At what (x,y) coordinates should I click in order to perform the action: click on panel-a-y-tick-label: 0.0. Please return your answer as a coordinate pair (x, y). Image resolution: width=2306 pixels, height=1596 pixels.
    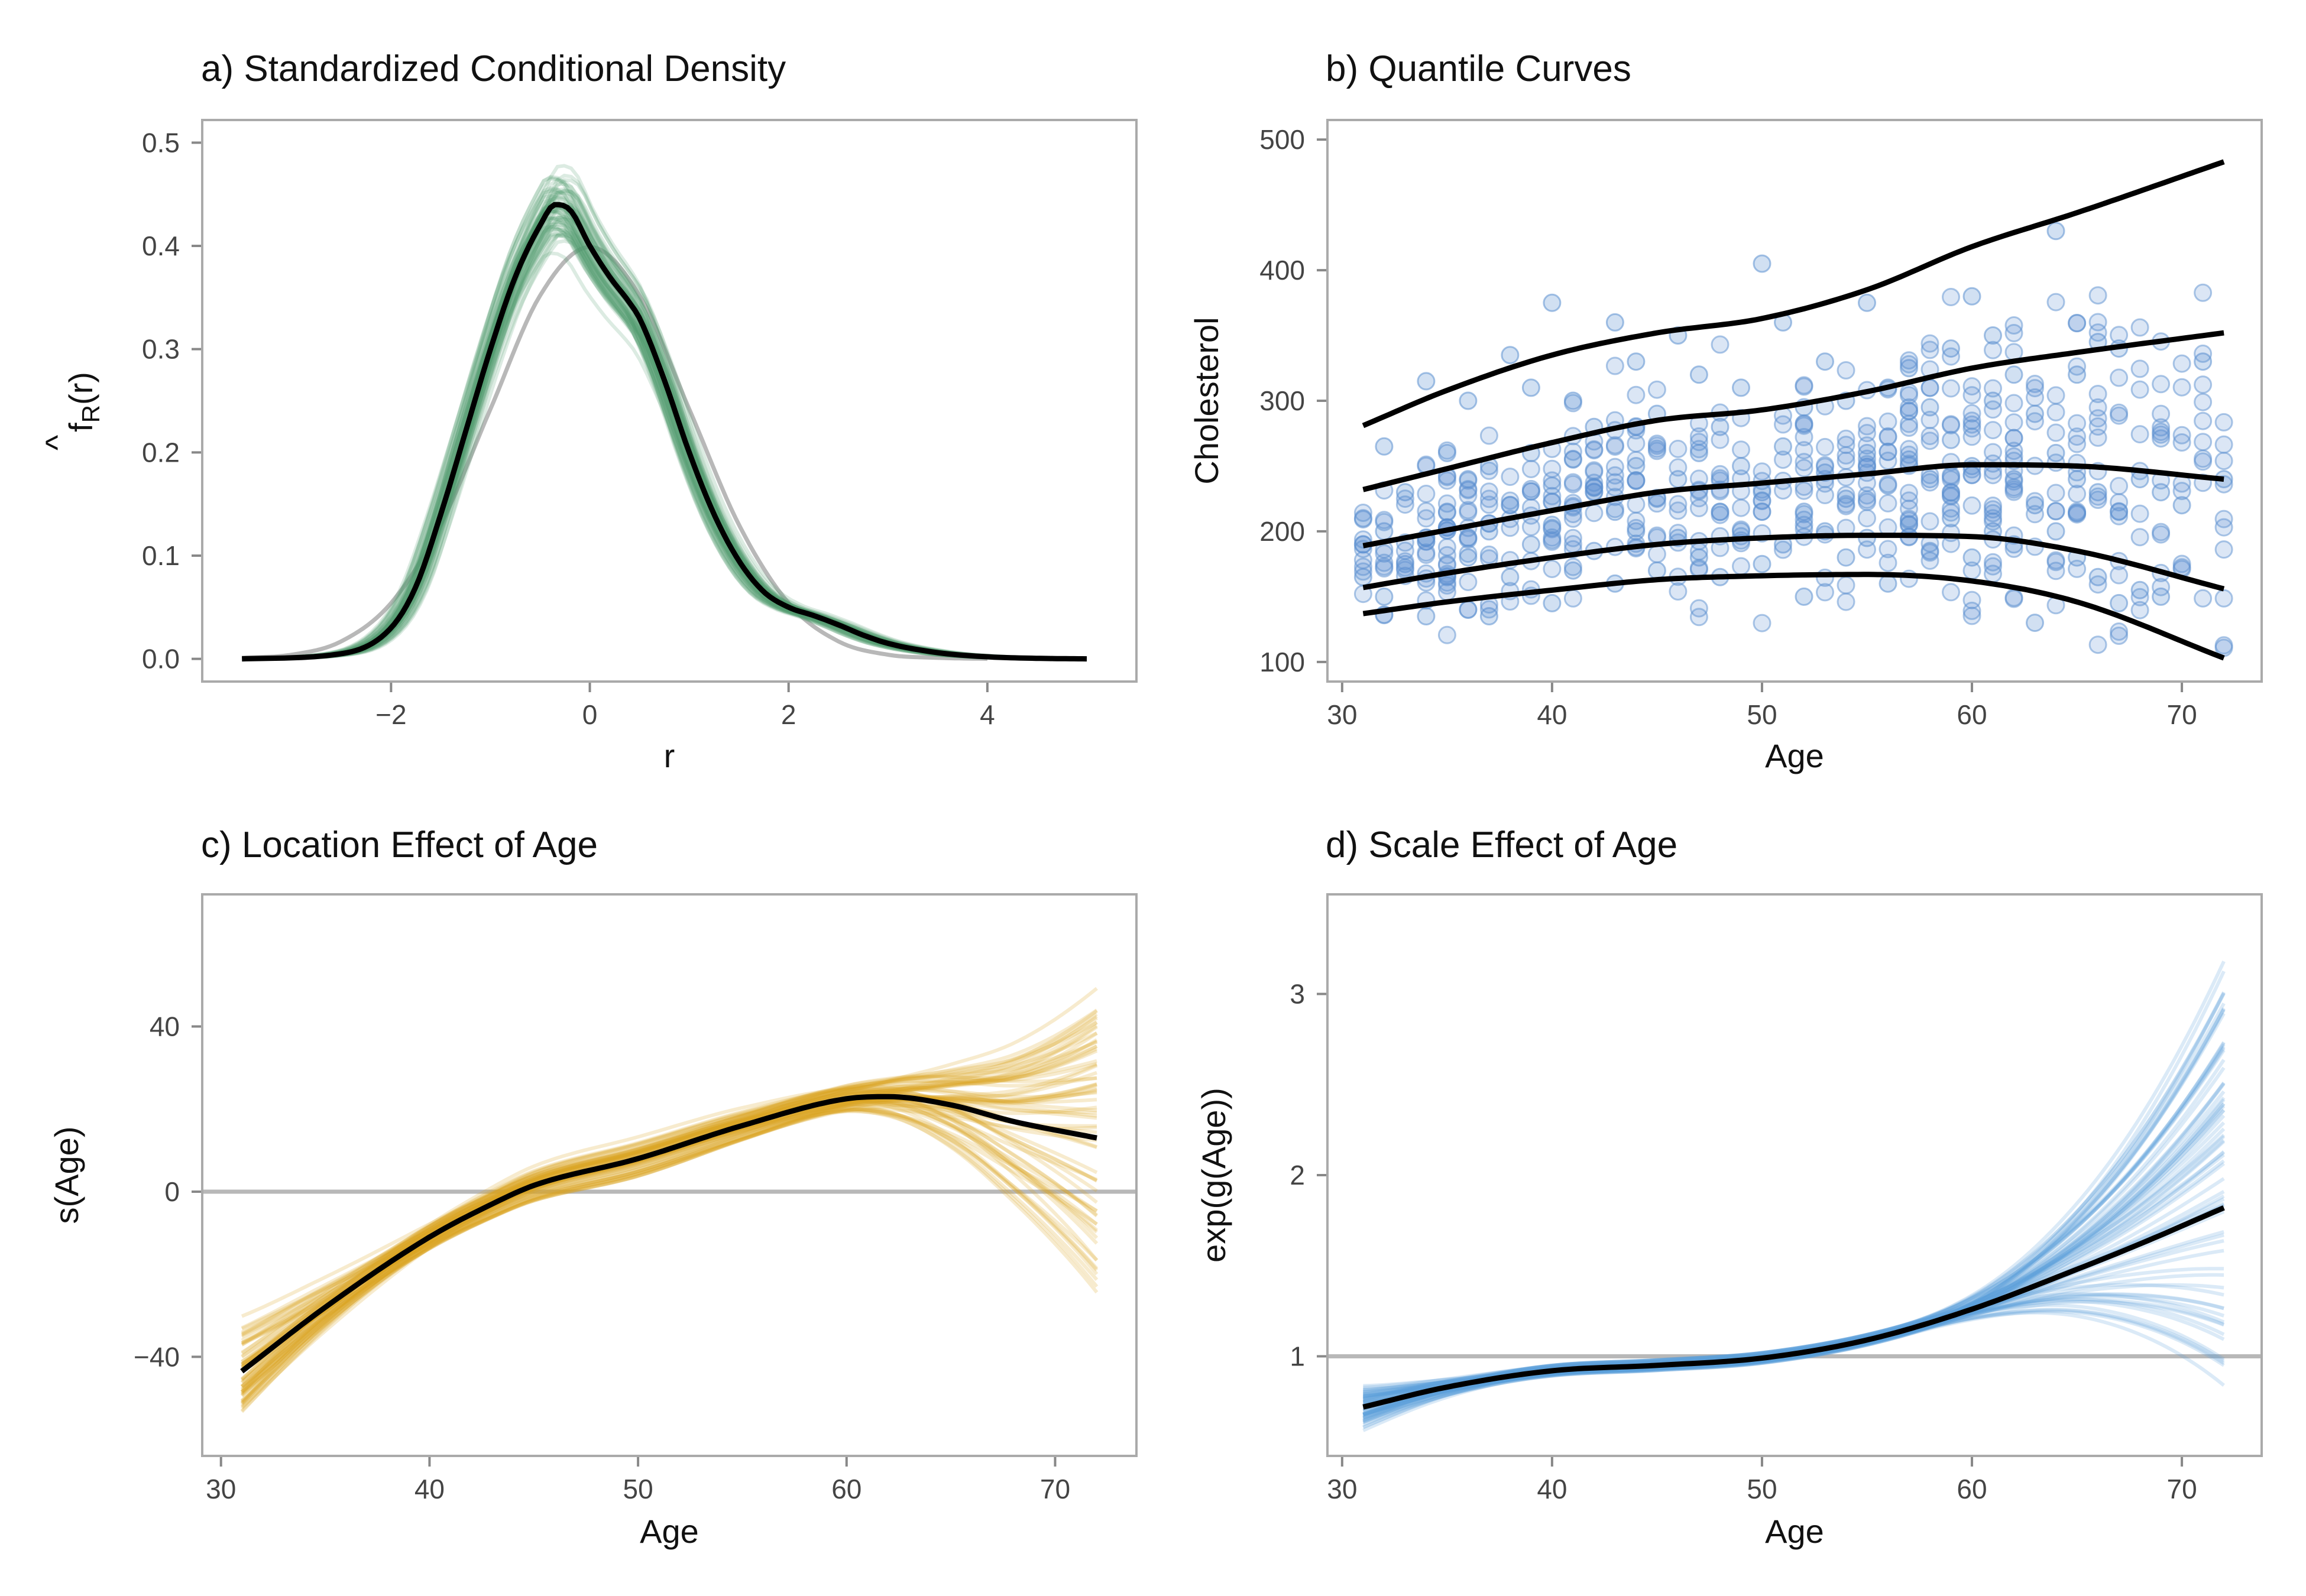
    Looking at the image, I should click on (161, 659).